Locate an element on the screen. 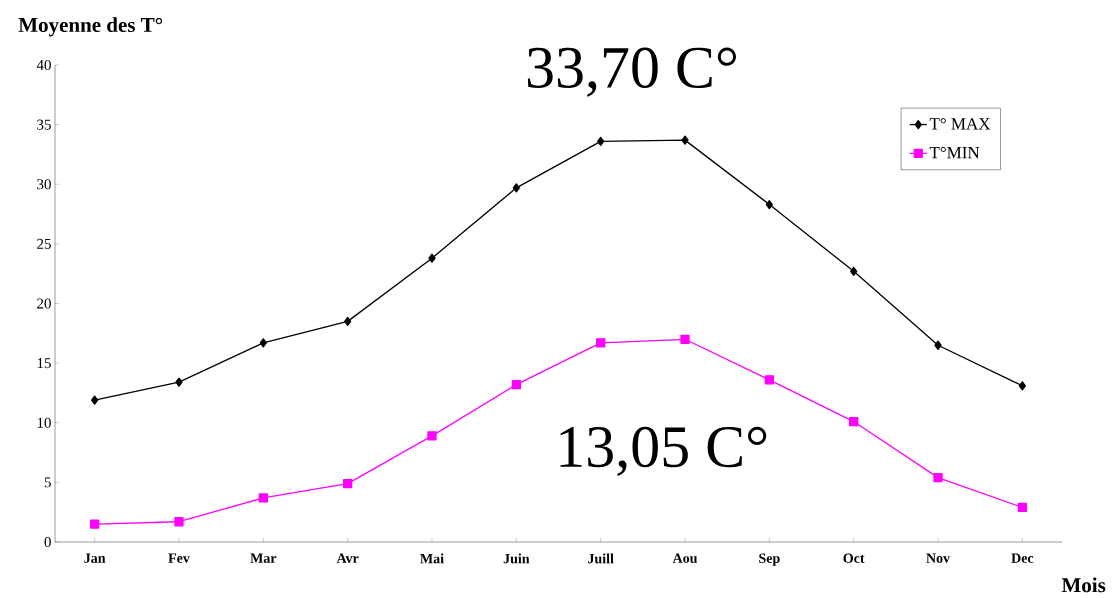 The height and width of the screenshot is (598, 1114). y-tick-label: 10 is located at coordinates (44, 422).